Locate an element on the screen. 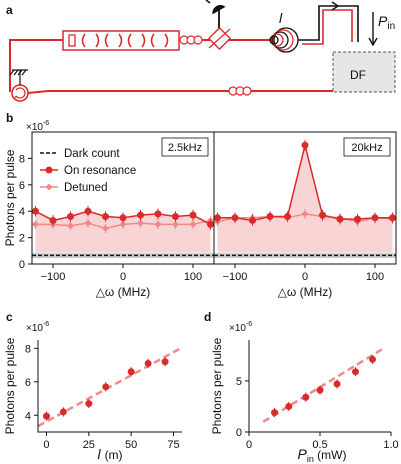  x-tick-label: 100 is located at coordinates (193, 277).